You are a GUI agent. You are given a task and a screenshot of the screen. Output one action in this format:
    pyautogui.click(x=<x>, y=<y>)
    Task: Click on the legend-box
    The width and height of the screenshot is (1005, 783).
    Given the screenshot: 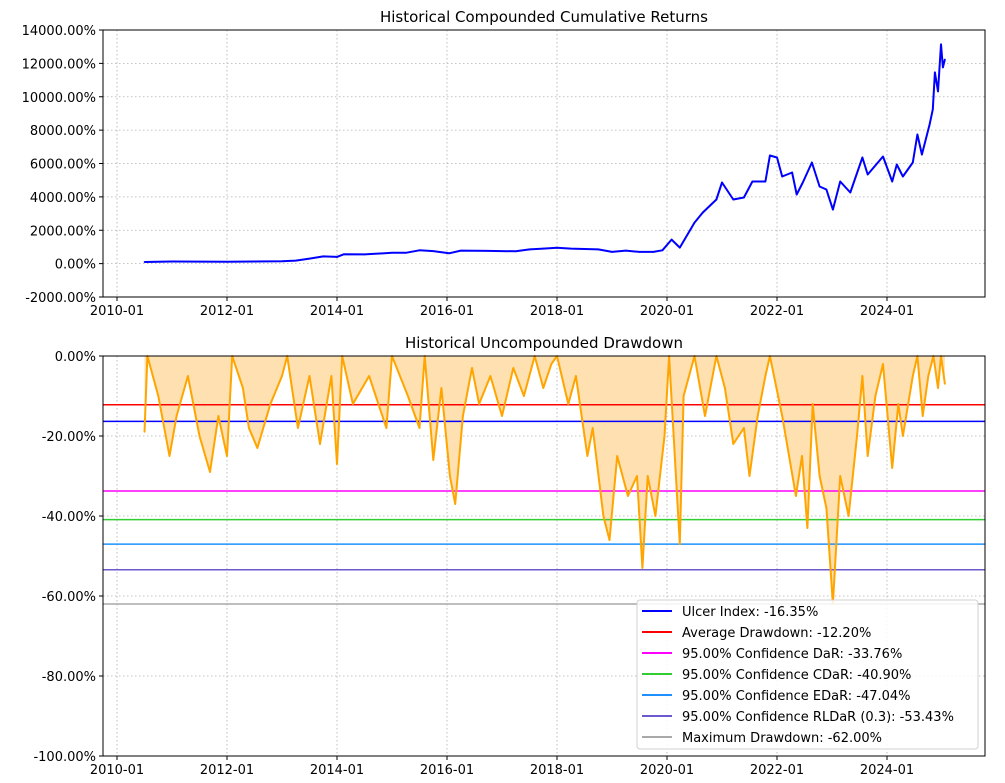 What is the action you would take?
    pyautogui.click(x=807, y=674)
    